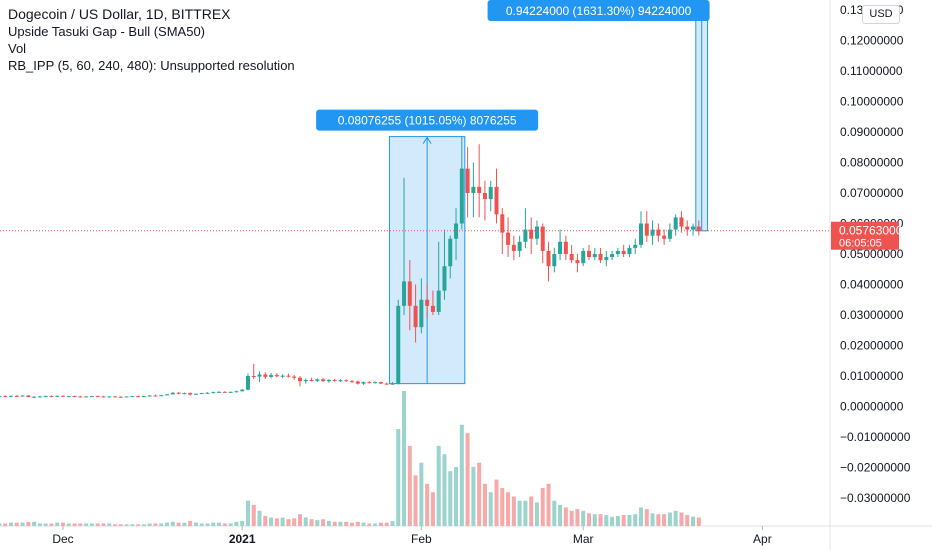 This screenshot has height=550, width=932. I want to click on y-tick-label: 0.12000000, so click(872, 41).